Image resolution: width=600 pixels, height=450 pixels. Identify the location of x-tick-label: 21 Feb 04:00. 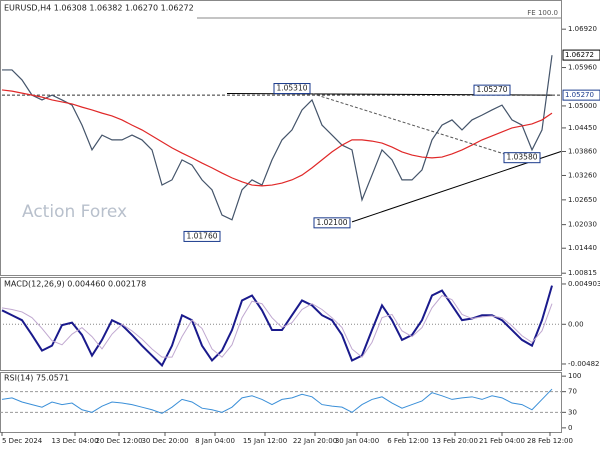
(502, 441).